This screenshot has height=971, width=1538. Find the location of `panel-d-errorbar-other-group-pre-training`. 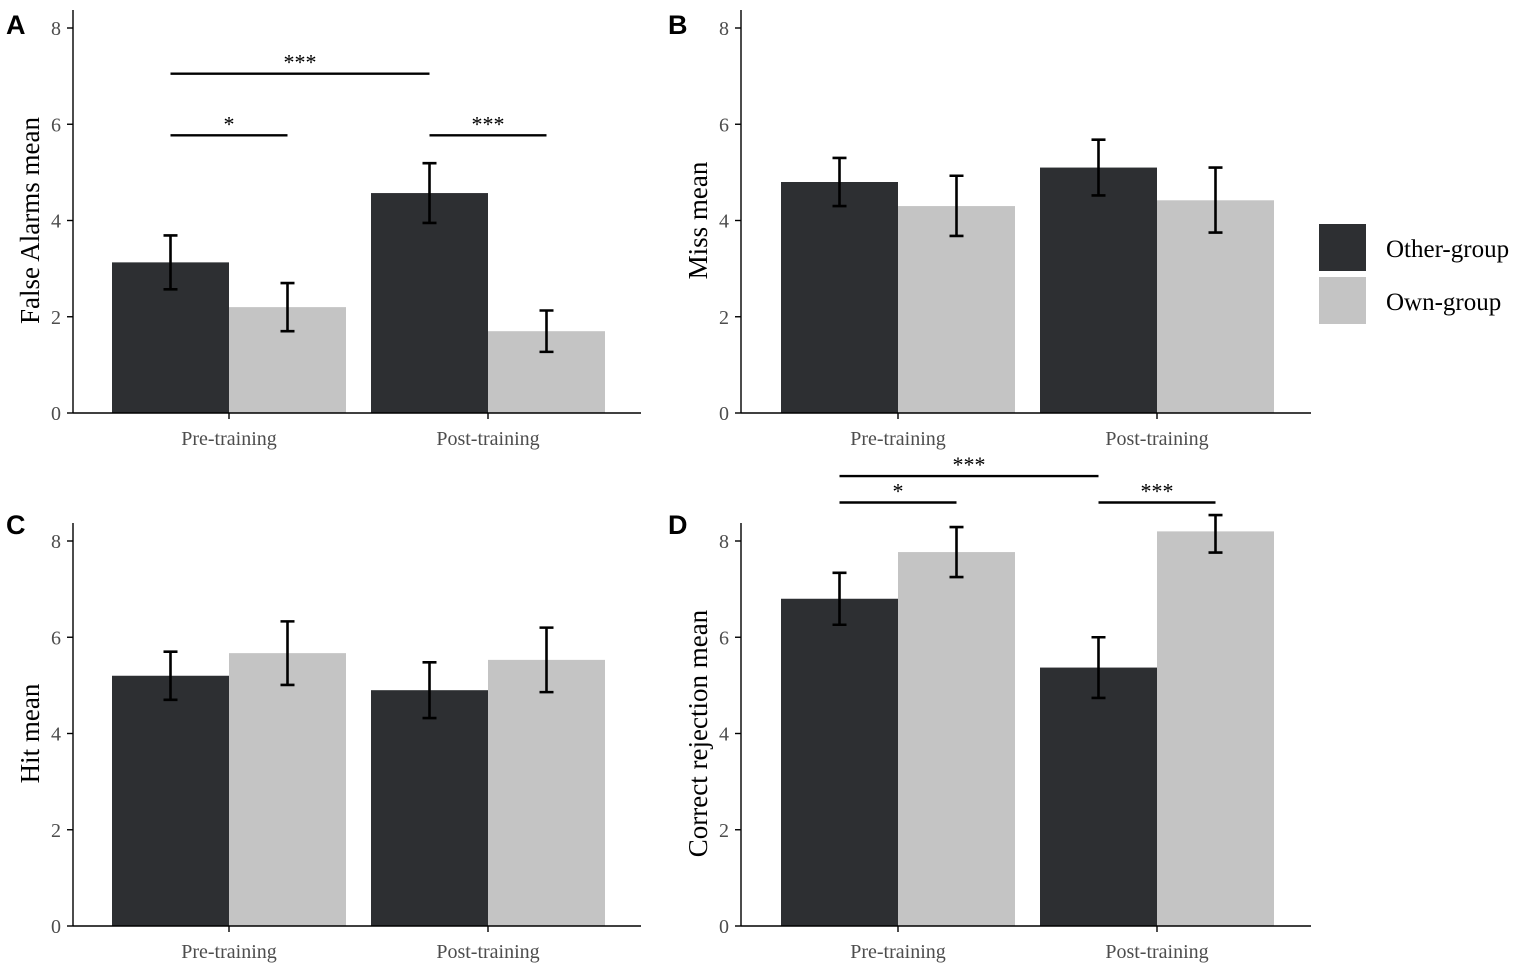

panel-d-errorbar-other-group-pre-training is located at coordinates (839, 599).